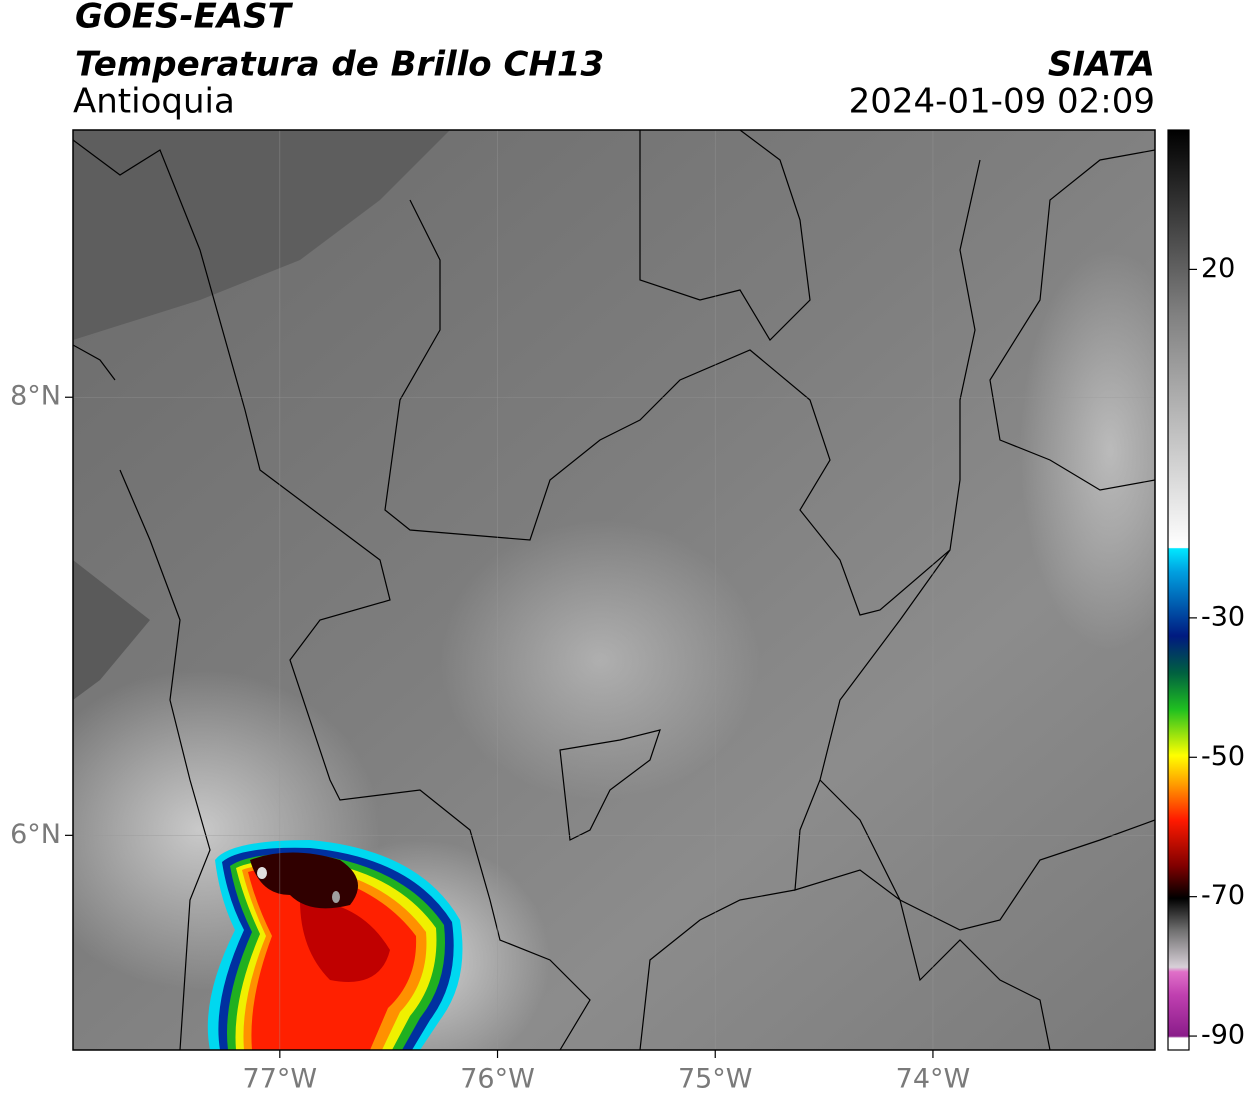 The width and height of the screenshot is (1252, 1103). Describe the element at coordinates (339, 65) in the screenshot. I see `subtitle: Temperatura de Brillo CH13` at that location.